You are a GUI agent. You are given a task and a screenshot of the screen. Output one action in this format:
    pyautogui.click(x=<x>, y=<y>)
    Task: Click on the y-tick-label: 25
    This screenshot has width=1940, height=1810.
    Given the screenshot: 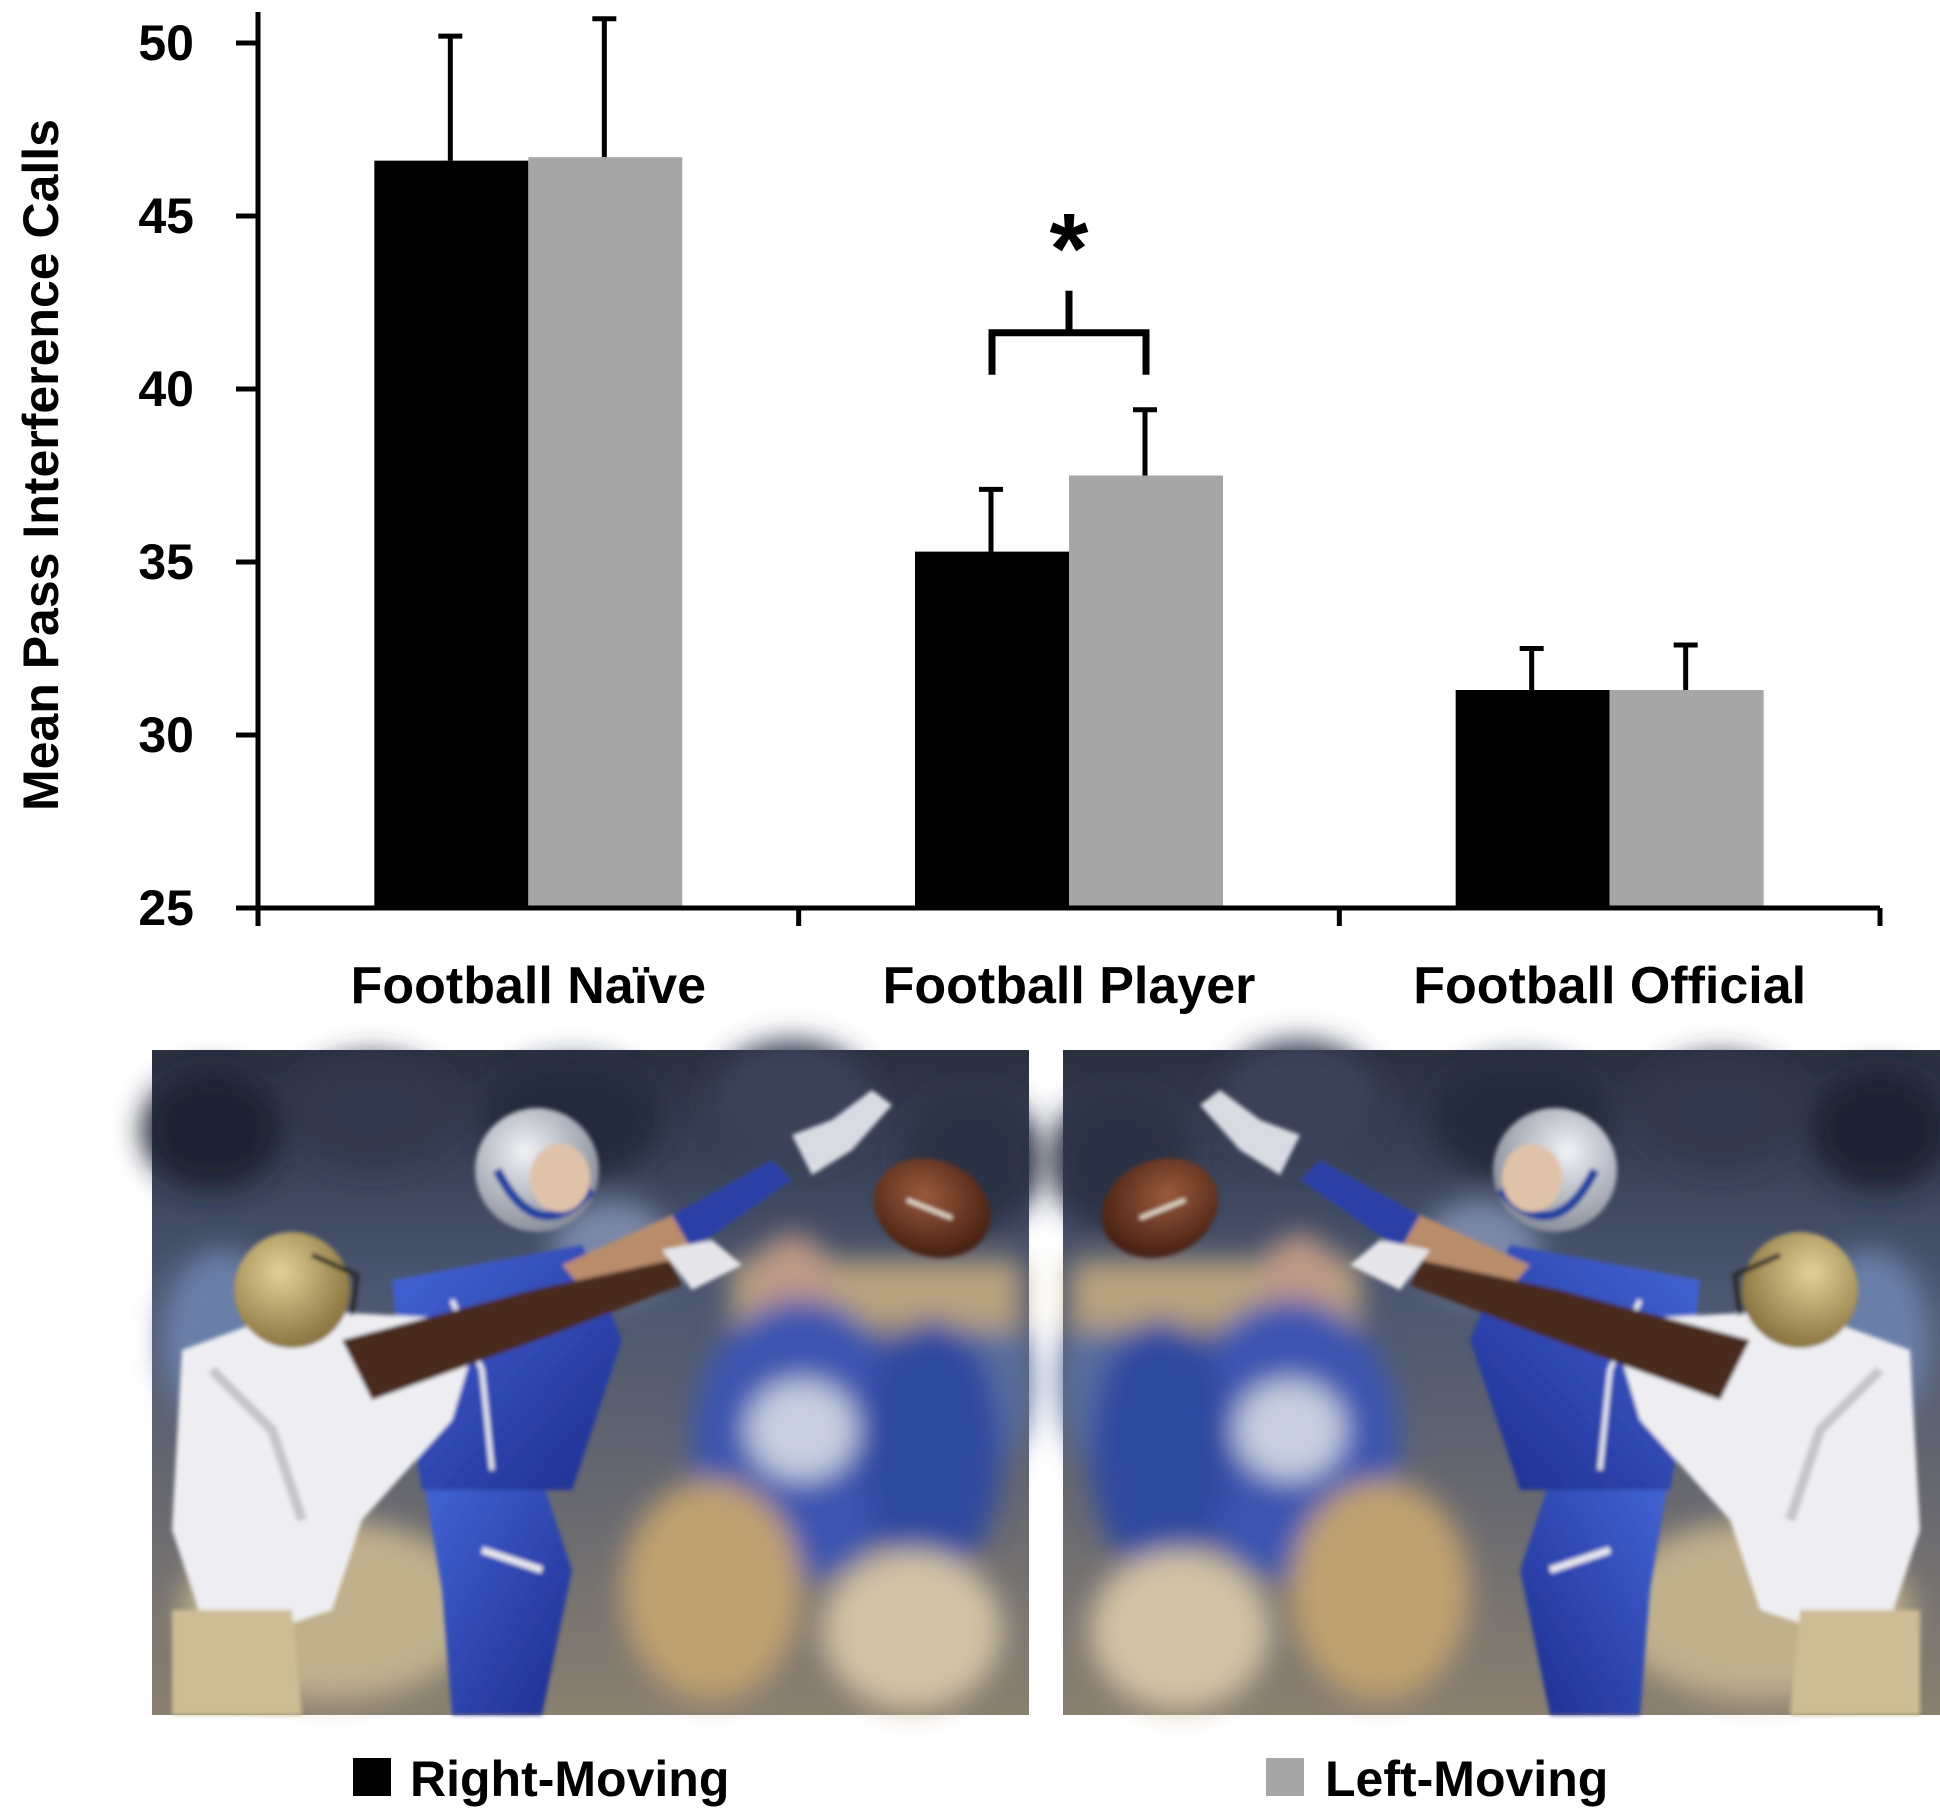 What is the action you would take?
    pyautogui.click(x=166, y=908)
    